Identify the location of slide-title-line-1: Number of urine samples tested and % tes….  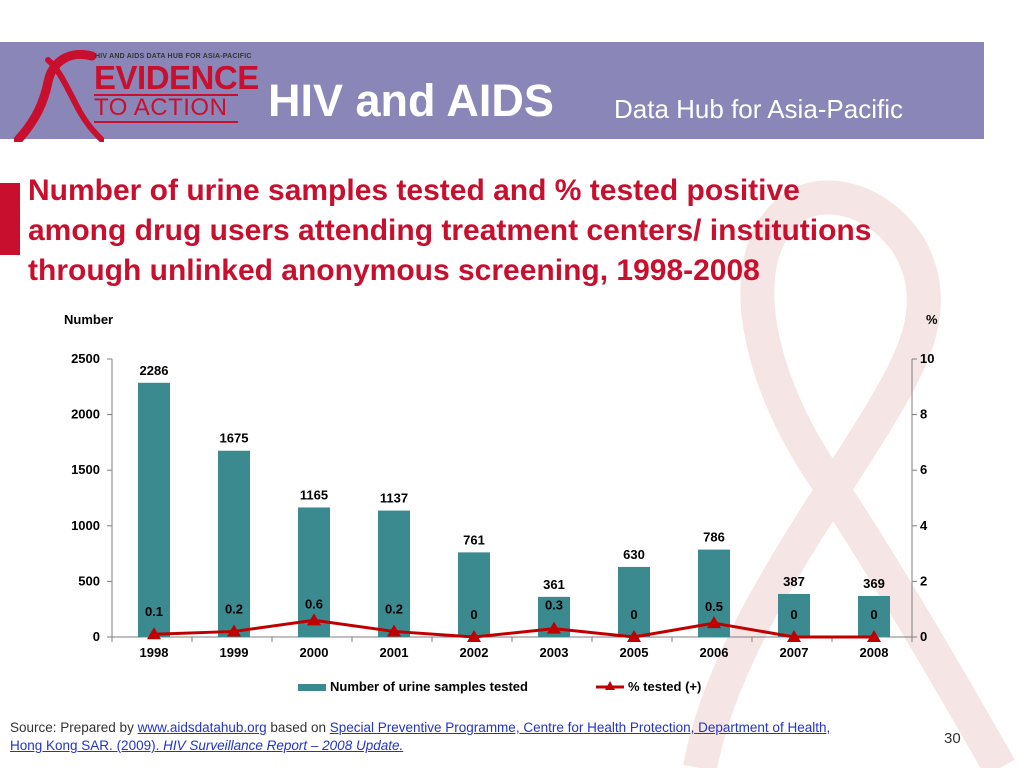
(414, 190).